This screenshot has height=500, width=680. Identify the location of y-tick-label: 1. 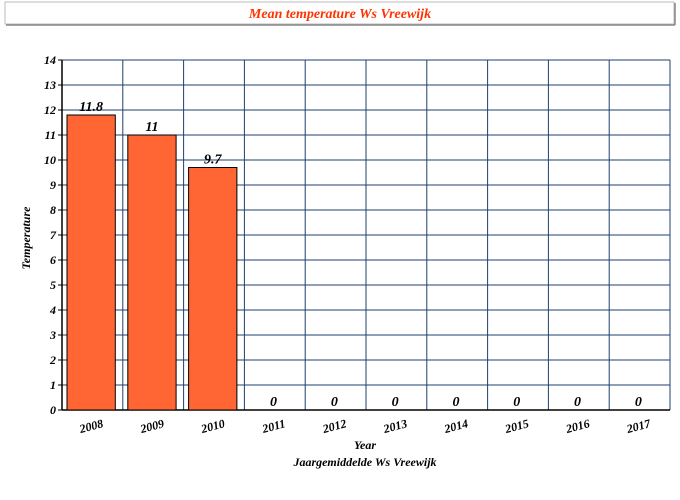
(53, 385).